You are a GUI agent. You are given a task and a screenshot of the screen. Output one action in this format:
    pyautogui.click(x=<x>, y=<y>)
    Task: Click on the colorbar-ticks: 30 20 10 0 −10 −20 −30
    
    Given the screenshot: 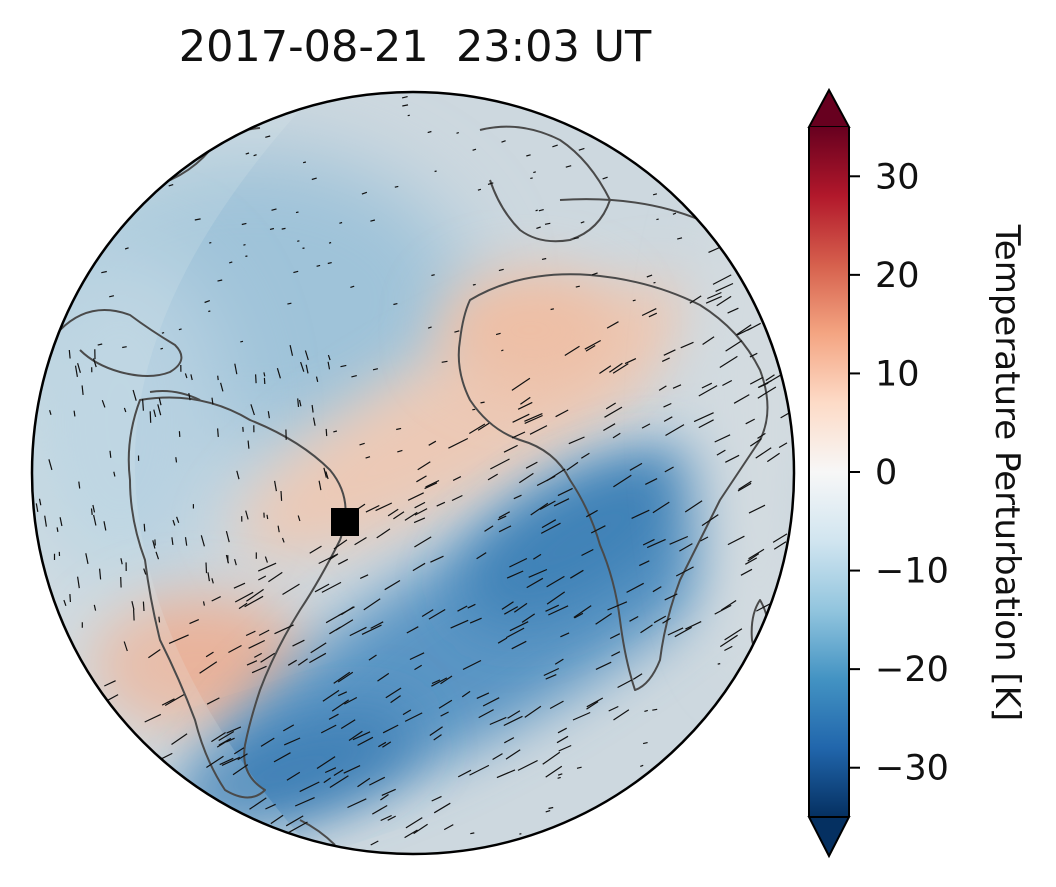 What is the action you would take?
    pyautogui.click(x=899, y=473)
    